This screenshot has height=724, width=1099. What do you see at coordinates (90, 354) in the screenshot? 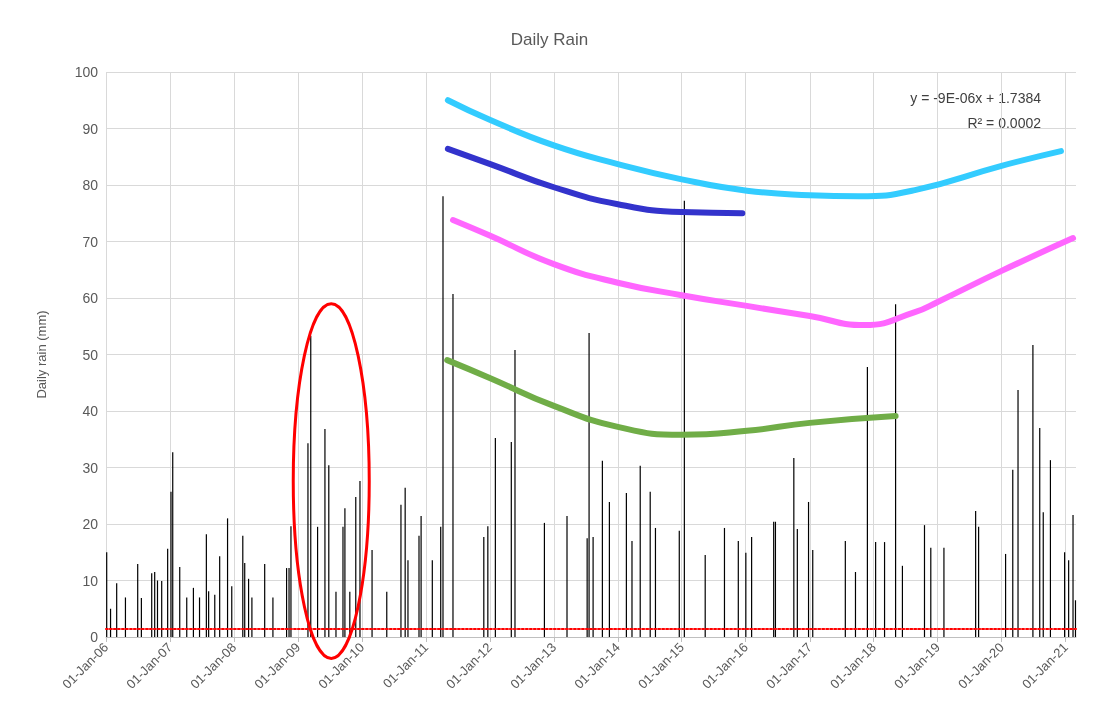
I see `y-tick-label: 50` at bounding box center [90, 354].